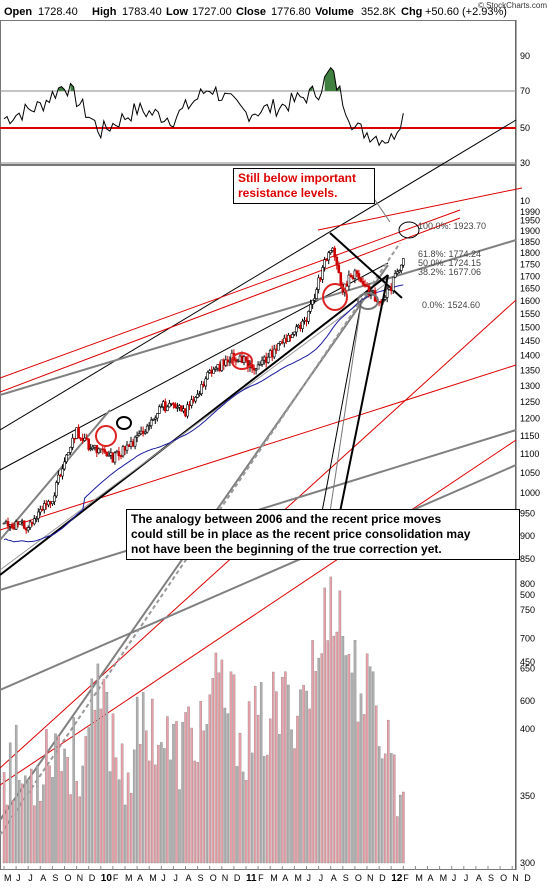  Describe the element at coordinates (530, 493) in the screenshot. I see `price-tick-1000: 1000` at that location.